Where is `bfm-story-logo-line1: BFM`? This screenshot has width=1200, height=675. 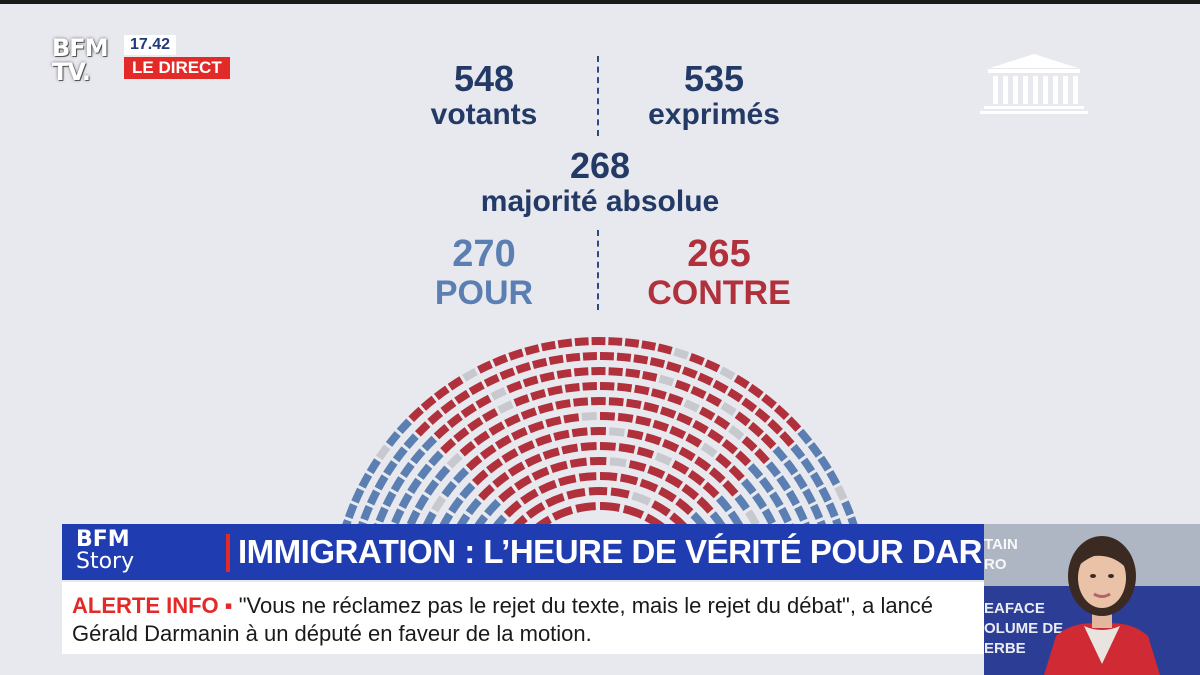
bfm-story-logo-line1: BFM is located at coordinates (103, 539).